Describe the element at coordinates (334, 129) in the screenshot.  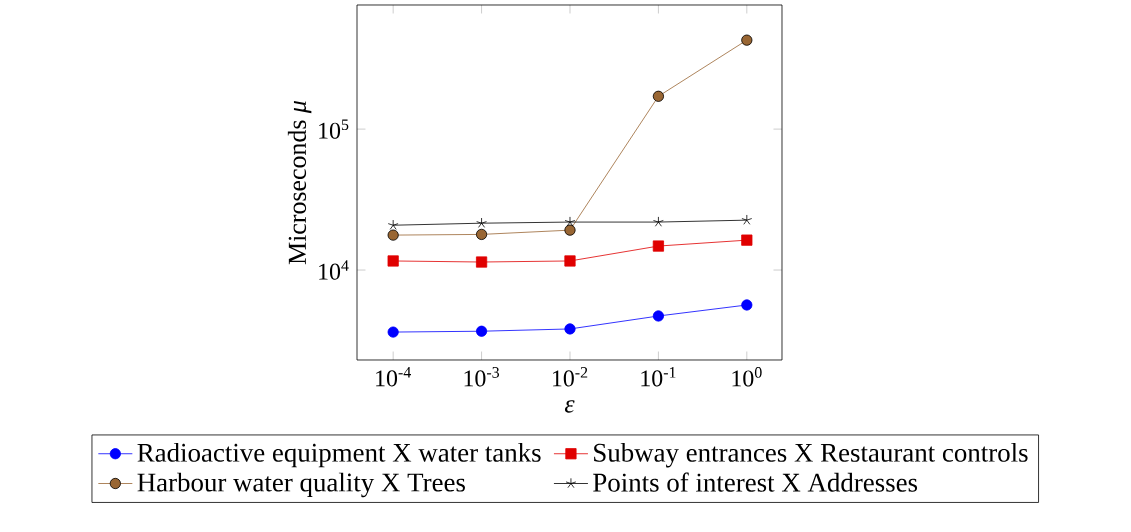
I see `y-tick-label: 10$^{5}$` at that location.